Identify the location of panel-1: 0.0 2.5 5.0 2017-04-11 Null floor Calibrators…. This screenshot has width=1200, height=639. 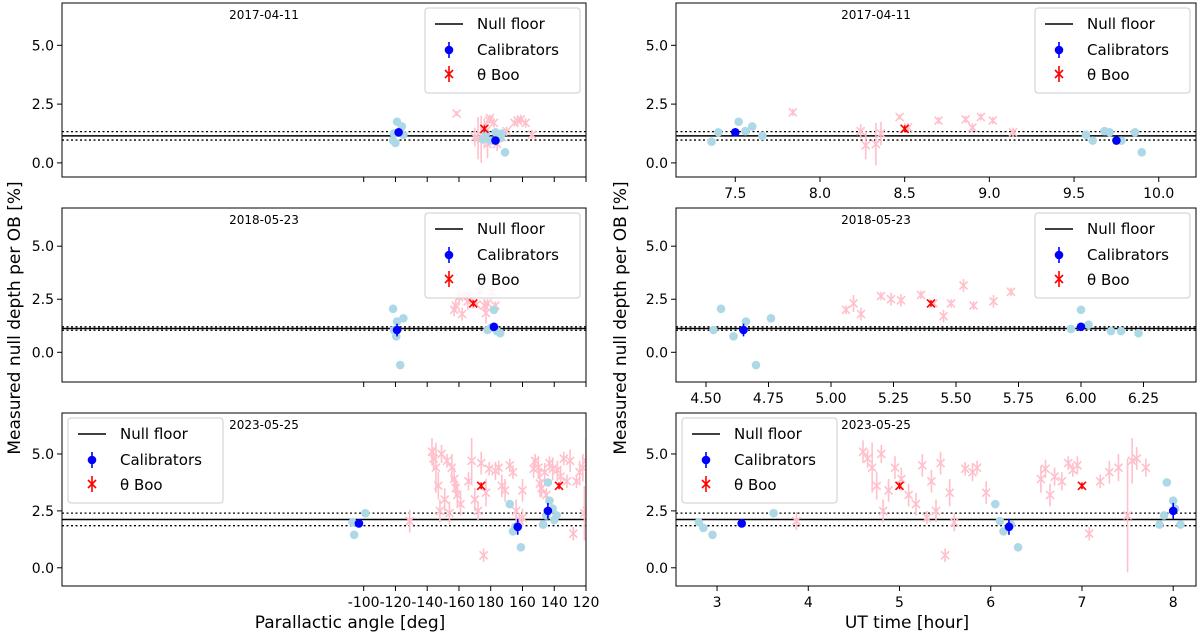
(309, 97).